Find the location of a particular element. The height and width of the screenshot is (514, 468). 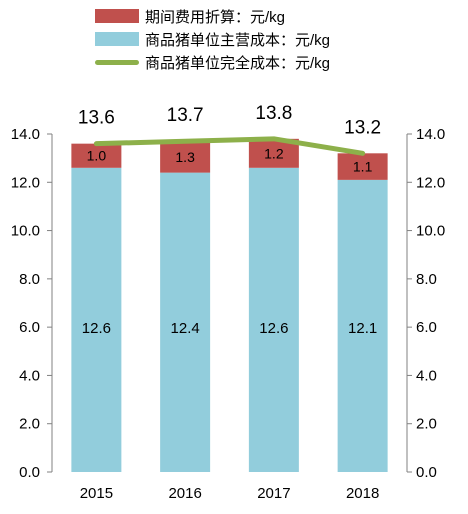

data-label-operating-cost: 12.1 is located at coordinates (362, 328).